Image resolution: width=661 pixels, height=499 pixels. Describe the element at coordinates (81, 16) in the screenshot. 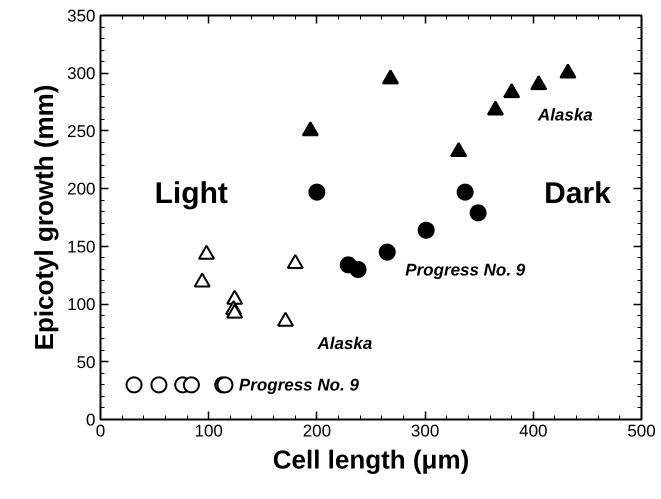

I see `y-tick-label: 350` at that location.